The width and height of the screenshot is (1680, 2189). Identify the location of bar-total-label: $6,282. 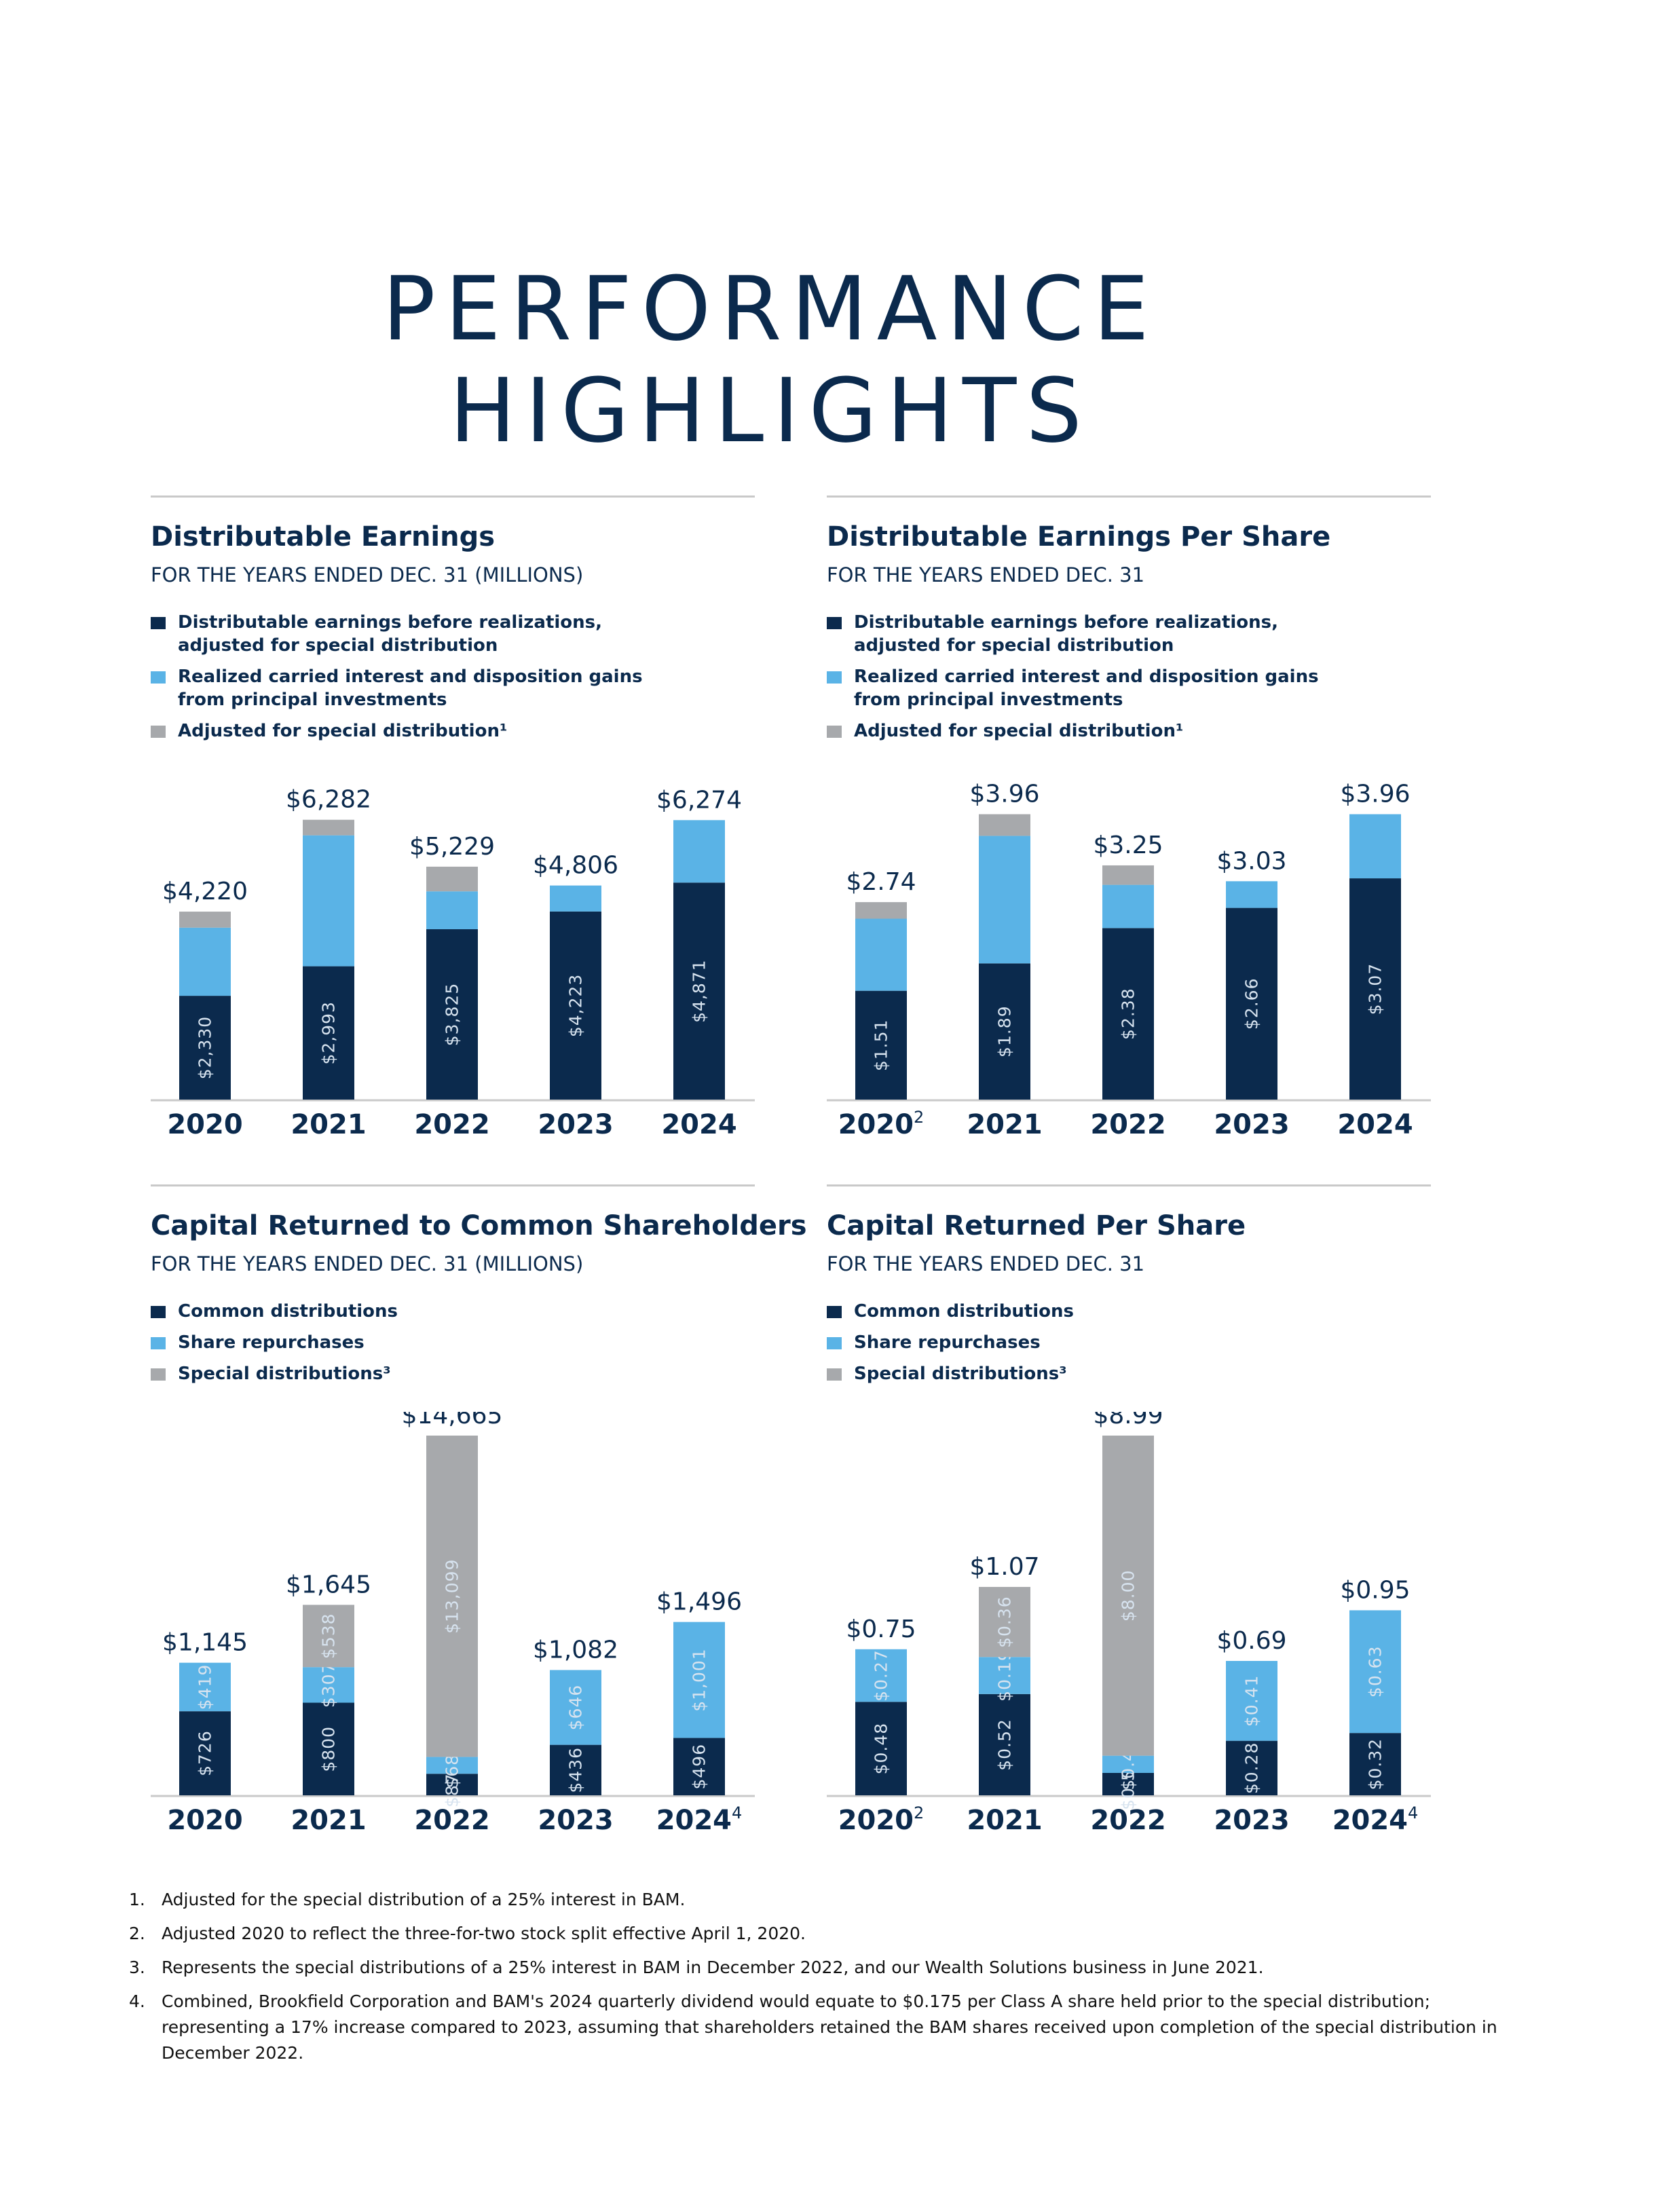
(329, 800).